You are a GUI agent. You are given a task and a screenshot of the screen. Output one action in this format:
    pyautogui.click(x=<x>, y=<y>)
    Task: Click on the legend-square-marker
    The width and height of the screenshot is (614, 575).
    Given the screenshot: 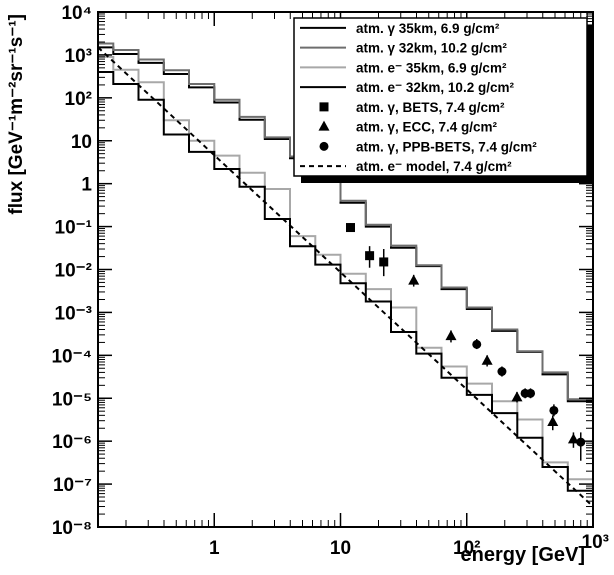 What is the action you would take?
    pyautogui.click(x=324, y=107)
    